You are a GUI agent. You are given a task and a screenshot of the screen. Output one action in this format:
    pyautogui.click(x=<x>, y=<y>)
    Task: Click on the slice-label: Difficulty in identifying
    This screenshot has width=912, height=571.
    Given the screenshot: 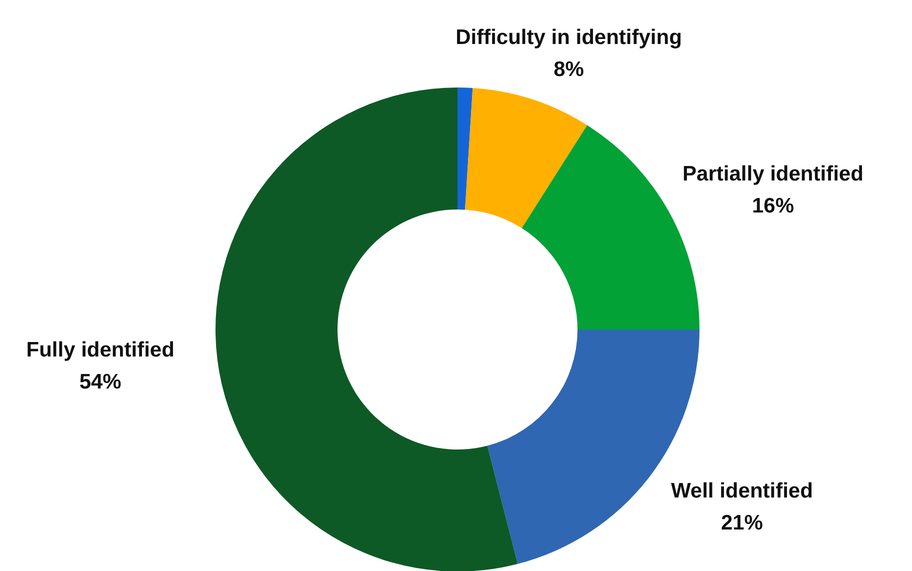 What is the action you would take?
    pyautogui.click(x=569, y=38)
    